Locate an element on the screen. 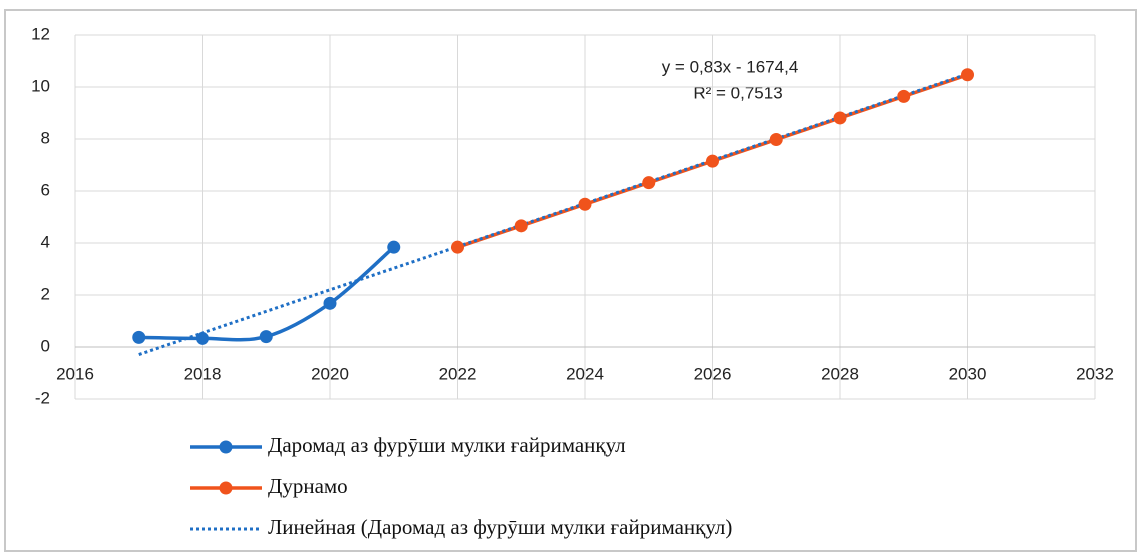 The width and height of the screenshot is (1139, 553). x-tick-label: 2020 is located at coordinates (330, 373).